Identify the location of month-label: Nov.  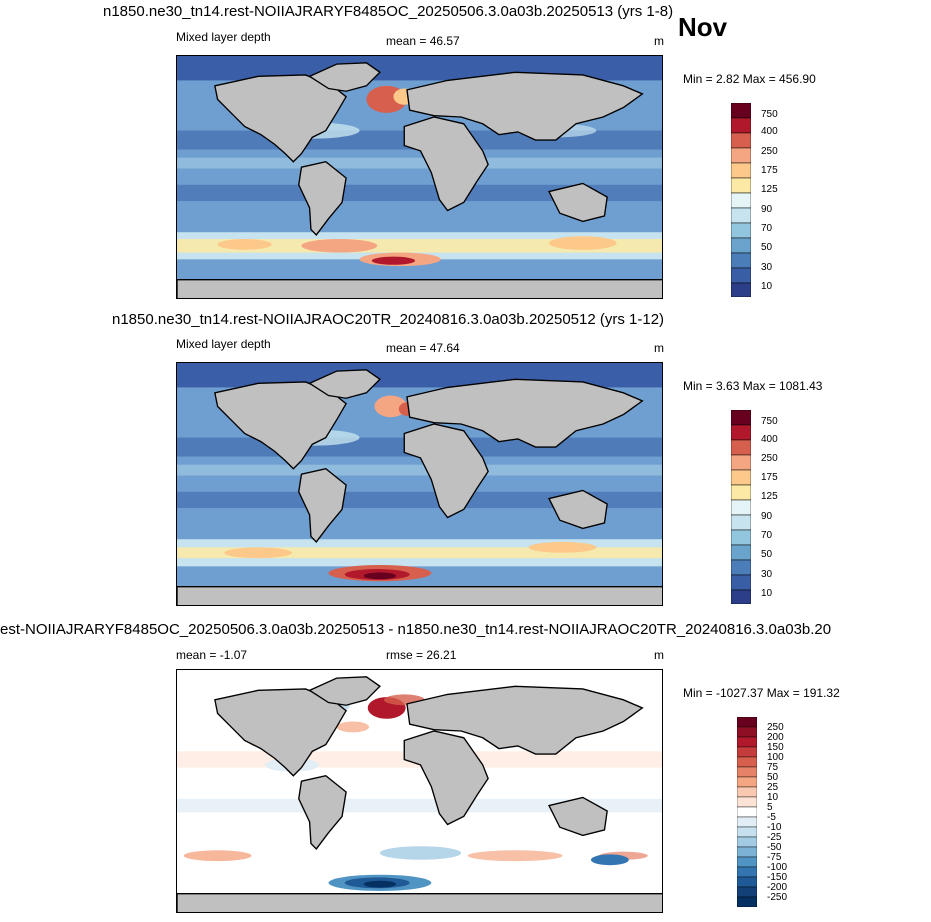
(703, 27).